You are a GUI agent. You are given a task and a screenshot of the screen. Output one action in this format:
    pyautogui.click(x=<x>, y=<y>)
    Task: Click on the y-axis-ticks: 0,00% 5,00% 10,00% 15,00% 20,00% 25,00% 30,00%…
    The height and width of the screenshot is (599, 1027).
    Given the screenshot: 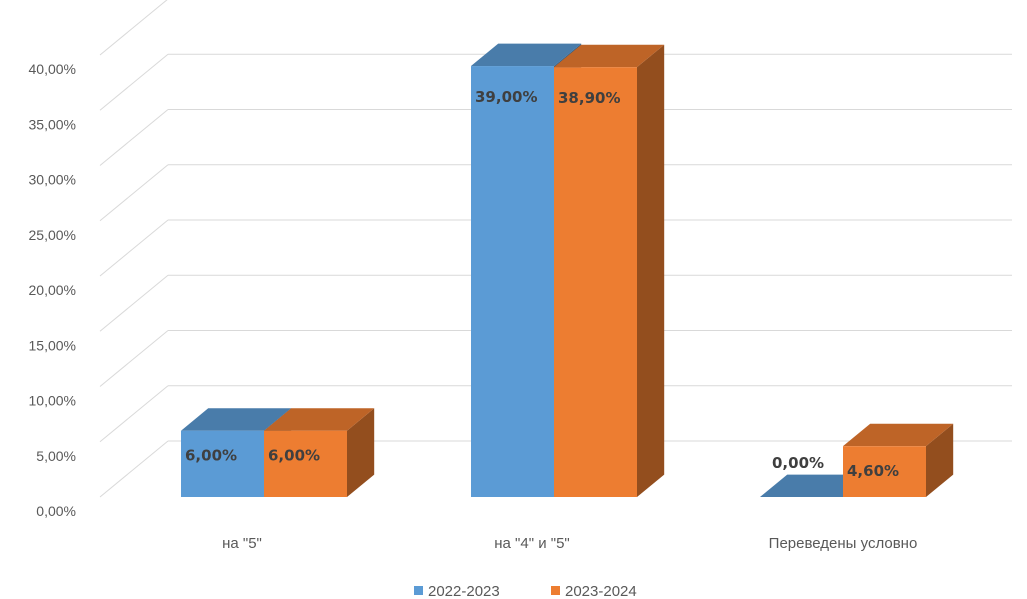 What is the action you would take?
    pyautogui.click(x=52, y=290)
    